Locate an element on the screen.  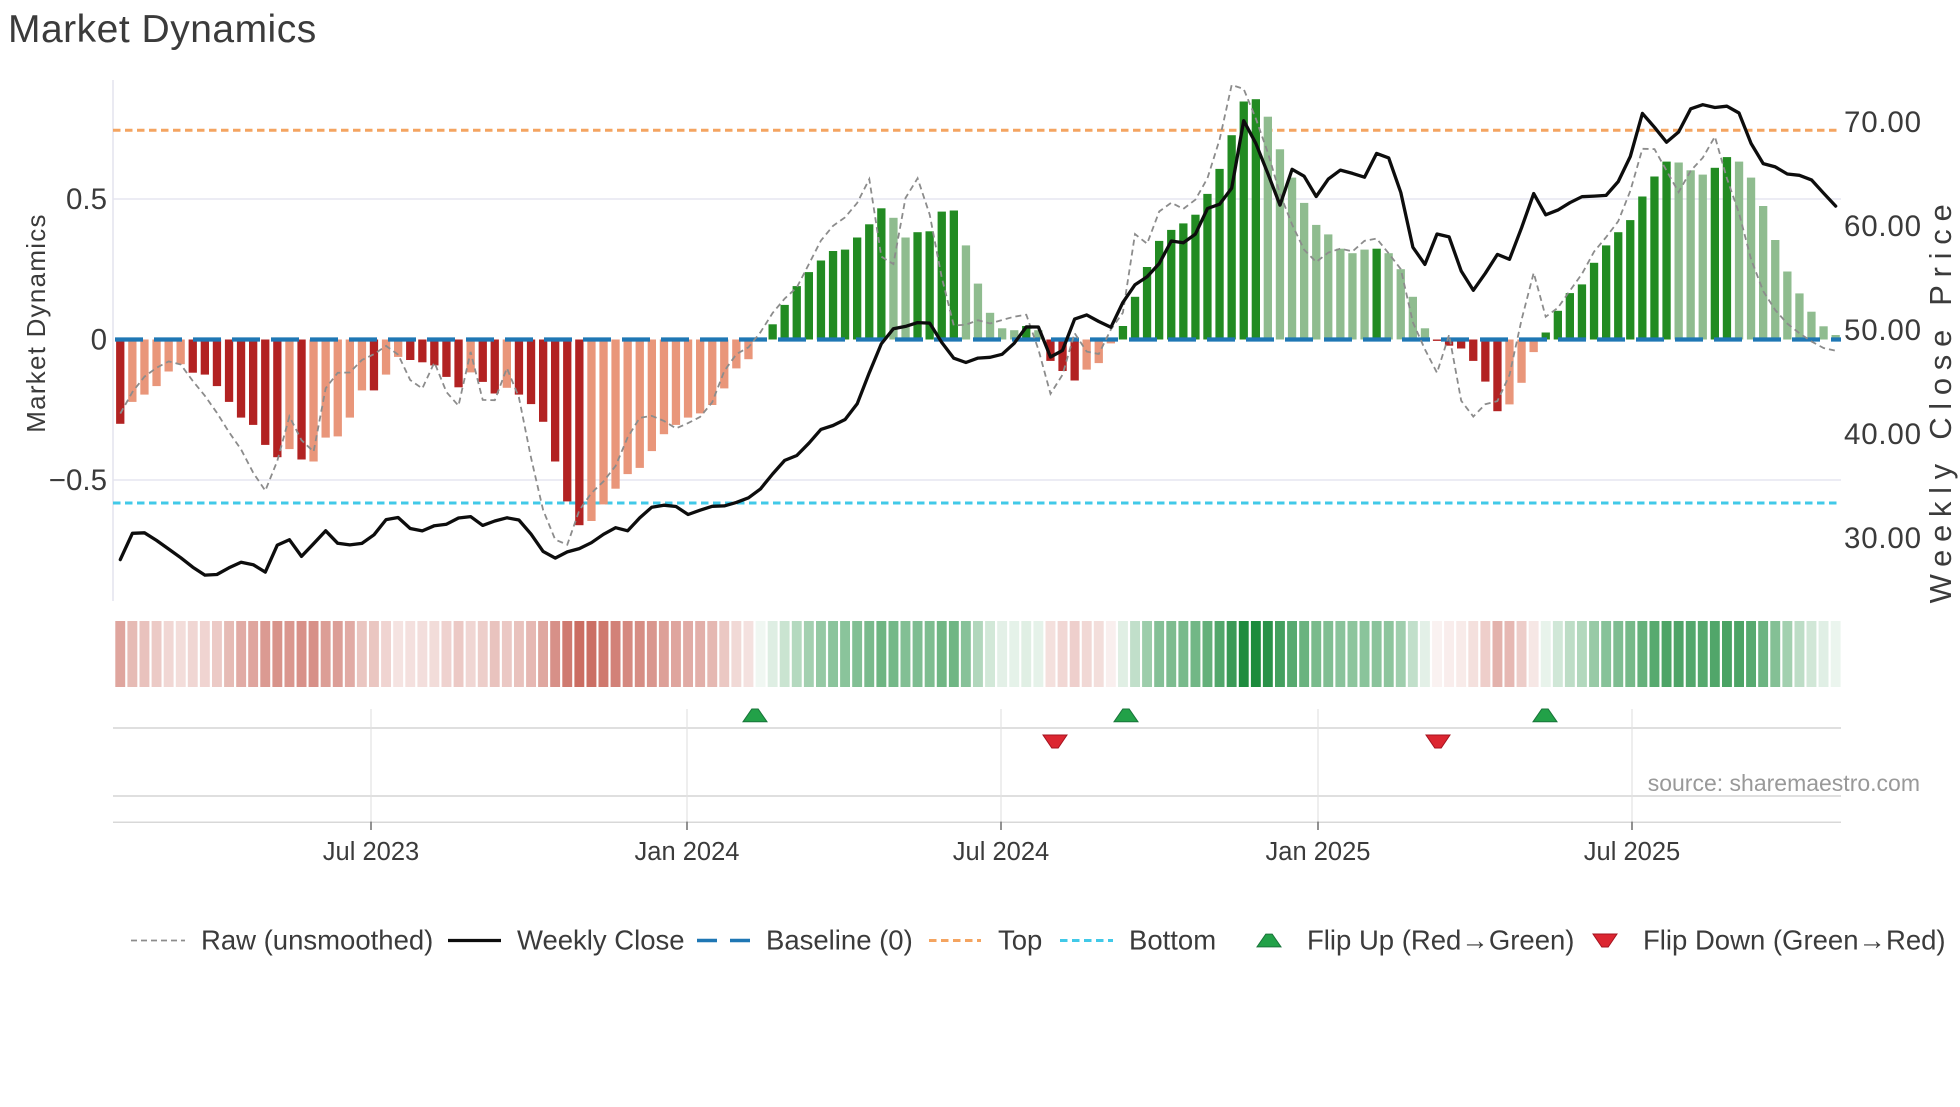
svg-text: 60.00 is located at coordinates (1883, 226).